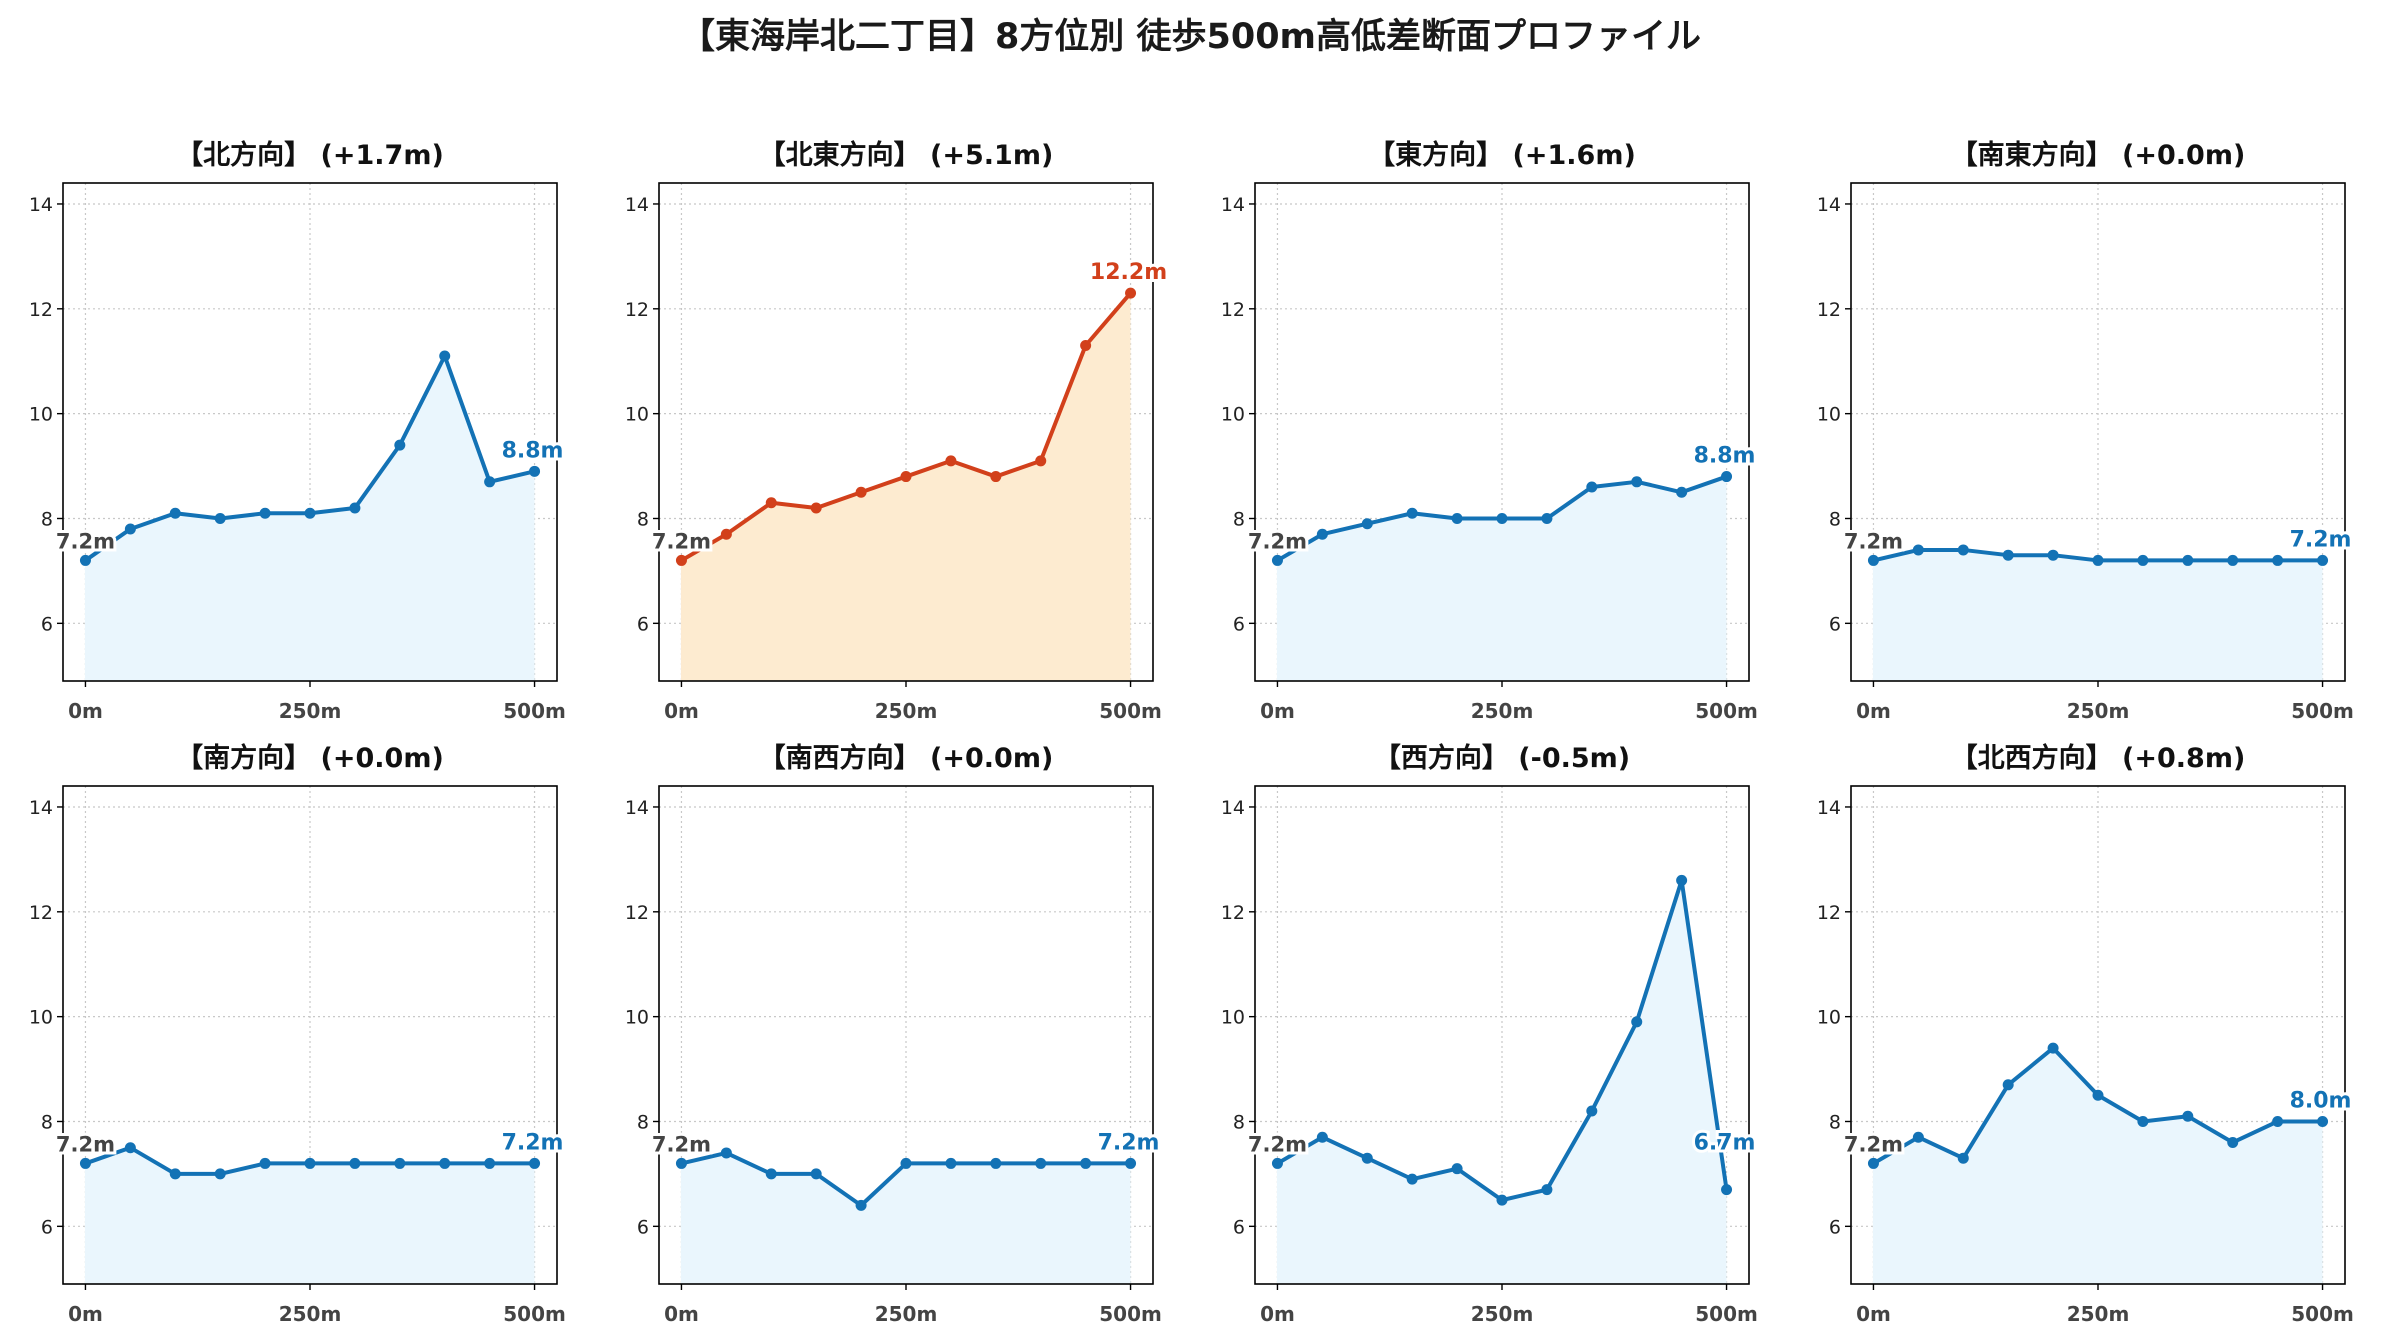 Image resolution: width=2381 pixels, height=1340 pixels. What do you see at coordinates (310, 758) in the screenshot?
I see `panel-title: 【南方向】 (+0.0m)` at bounding box center [310, 758].